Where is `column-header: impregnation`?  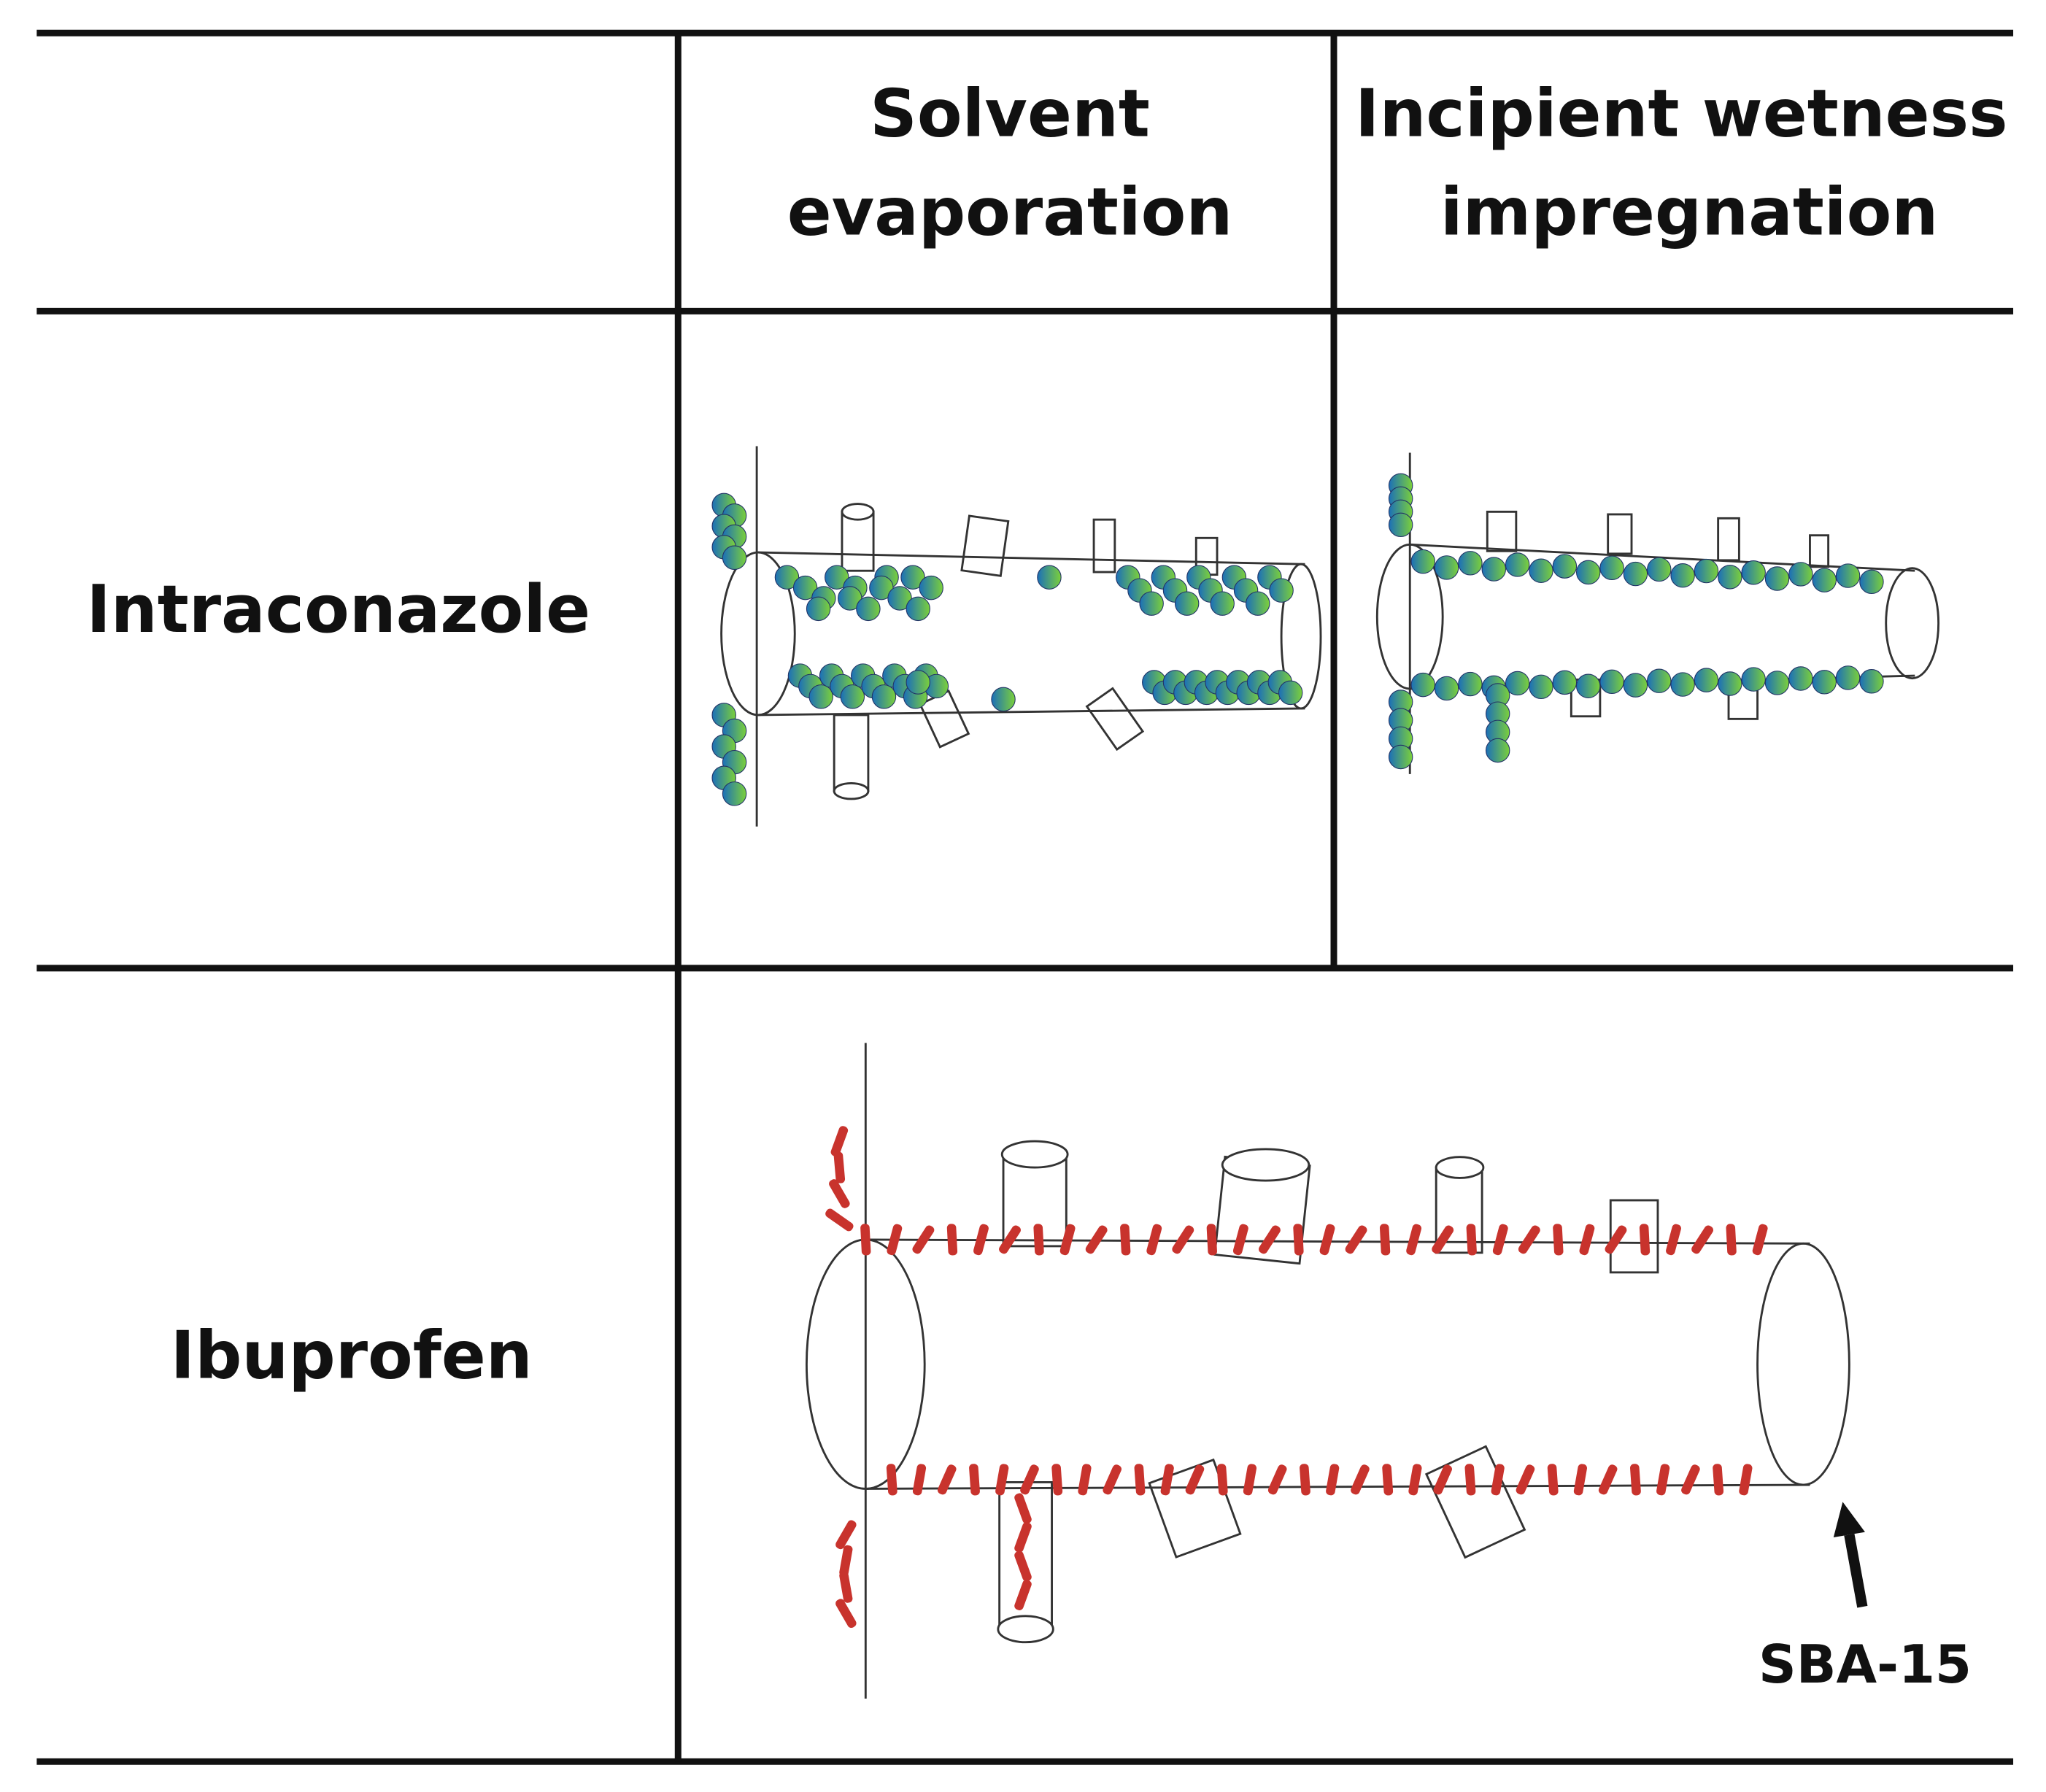
column-header: impregnation is located at coordinates (1689, 212).